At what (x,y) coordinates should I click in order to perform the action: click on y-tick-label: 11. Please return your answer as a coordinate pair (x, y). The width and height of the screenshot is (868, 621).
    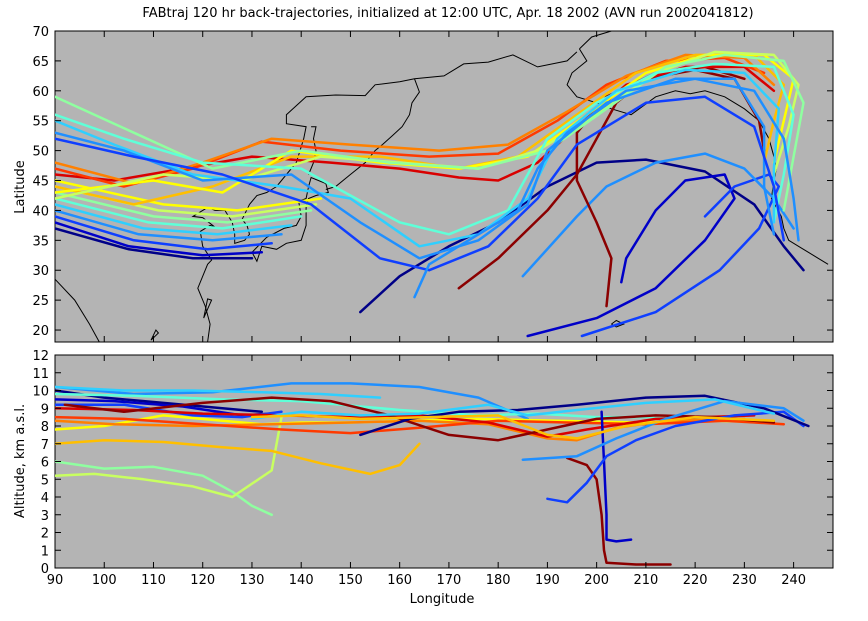
    Looking at the image, I should click on (40, 374).